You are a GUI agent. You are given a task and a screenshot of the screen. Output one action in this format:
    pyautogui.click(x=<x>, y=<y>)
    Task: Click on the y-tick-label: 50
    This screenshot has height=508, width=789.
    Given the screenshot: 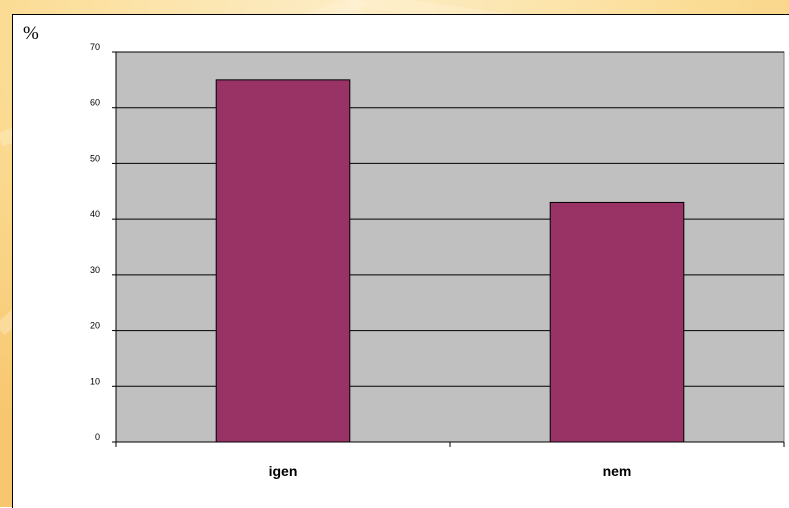 What is the action you would take?
    pyautogui.click(x=95, y=158)
    